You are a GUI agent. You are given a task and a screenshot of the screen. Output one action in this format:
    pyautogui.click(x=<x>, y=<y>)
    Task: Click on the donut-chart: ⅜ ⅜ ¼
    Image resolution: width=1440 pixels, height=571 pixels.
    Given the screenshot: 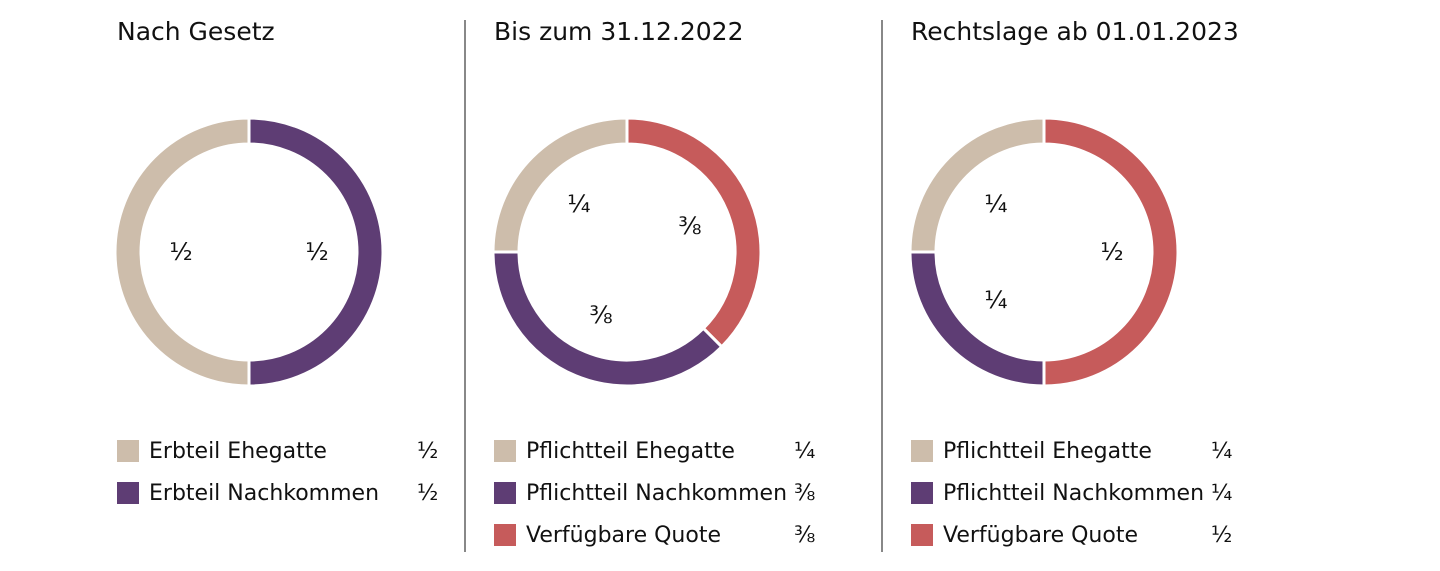 What is the action you would take?
    pyautogui.click(x=627, y=252)
    